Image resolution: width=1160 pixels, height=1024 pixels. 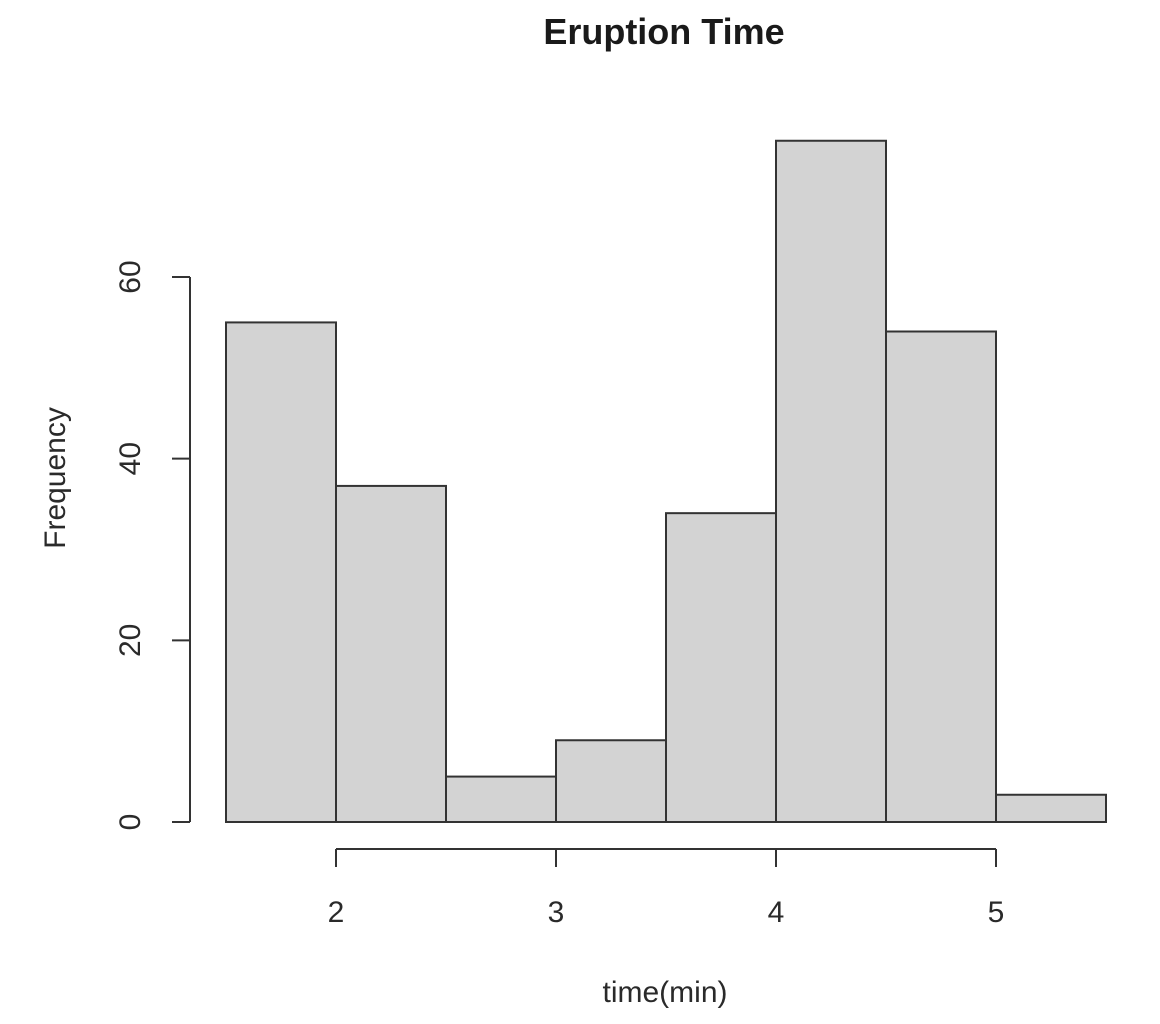 What do you see at coordinates (776, 912) in the screenshot?
I see `x-tick-label-4: 4` at bounding box center [776, 912].